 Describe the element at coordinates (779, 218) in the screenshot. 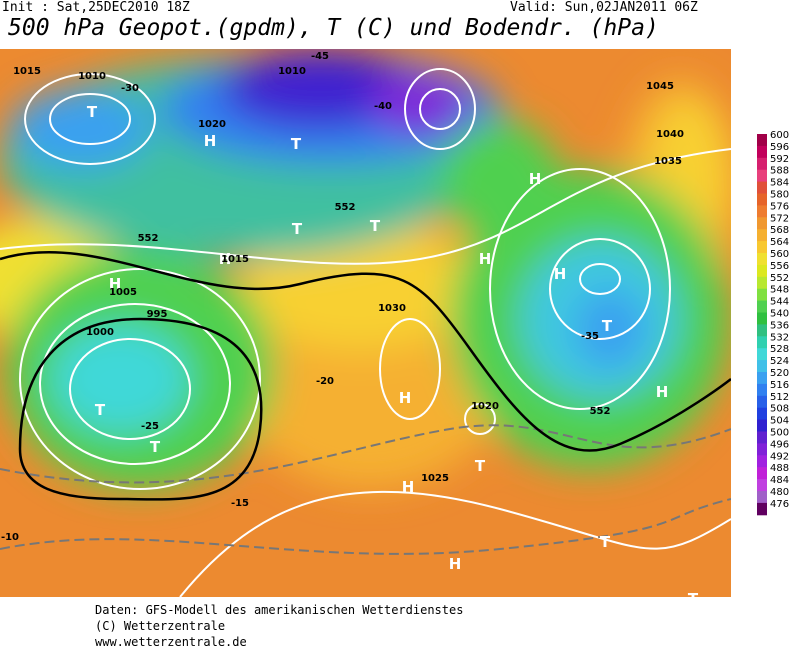

I see `colorbar-label: 572` at that location.